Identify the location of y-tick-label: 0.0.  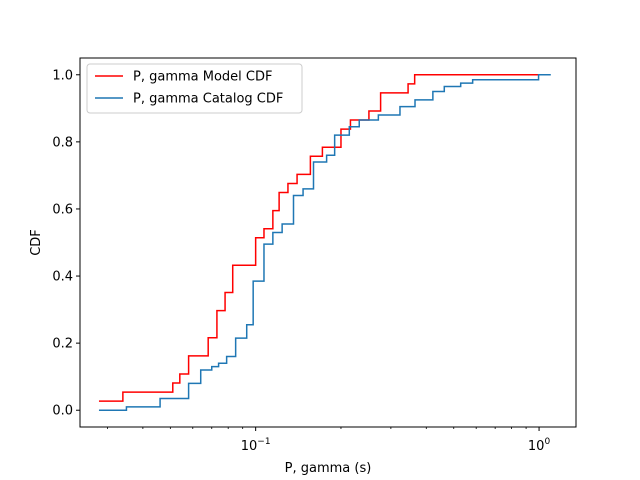
(62, 411).